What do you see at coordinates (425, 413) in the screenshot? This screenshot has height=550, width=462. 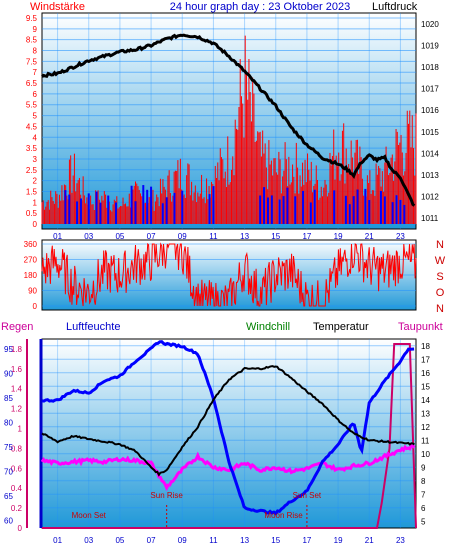 I see `temperature-tick: 13` at bounding box center [425, 413].